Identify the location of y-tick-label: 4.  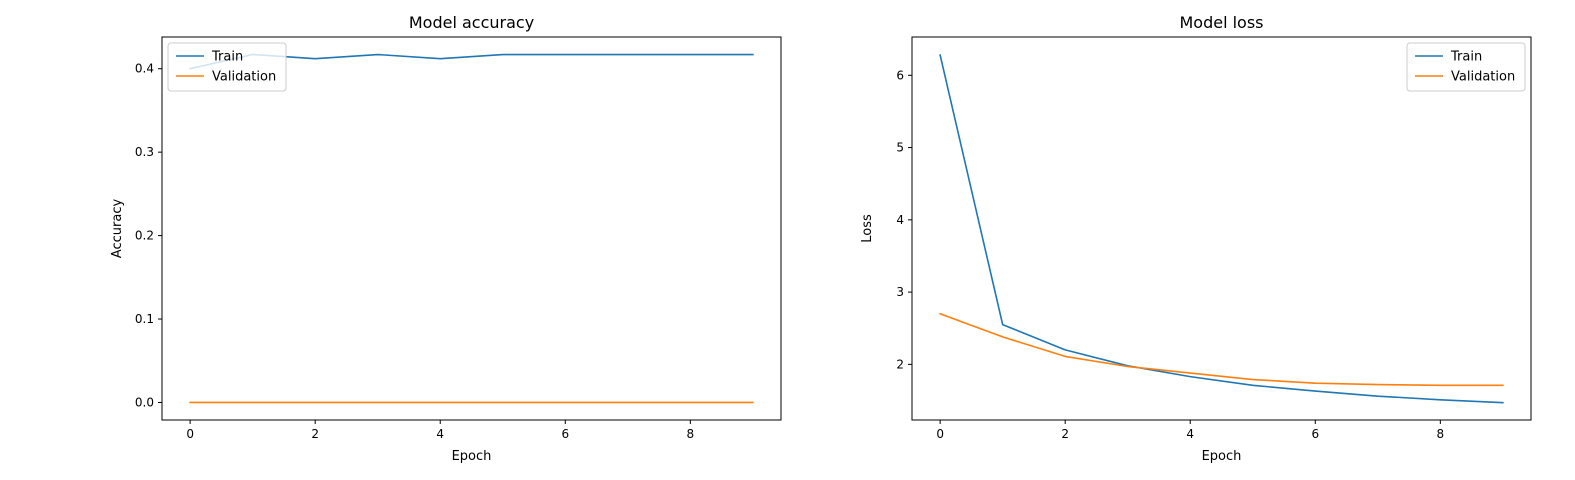
(900, 220).